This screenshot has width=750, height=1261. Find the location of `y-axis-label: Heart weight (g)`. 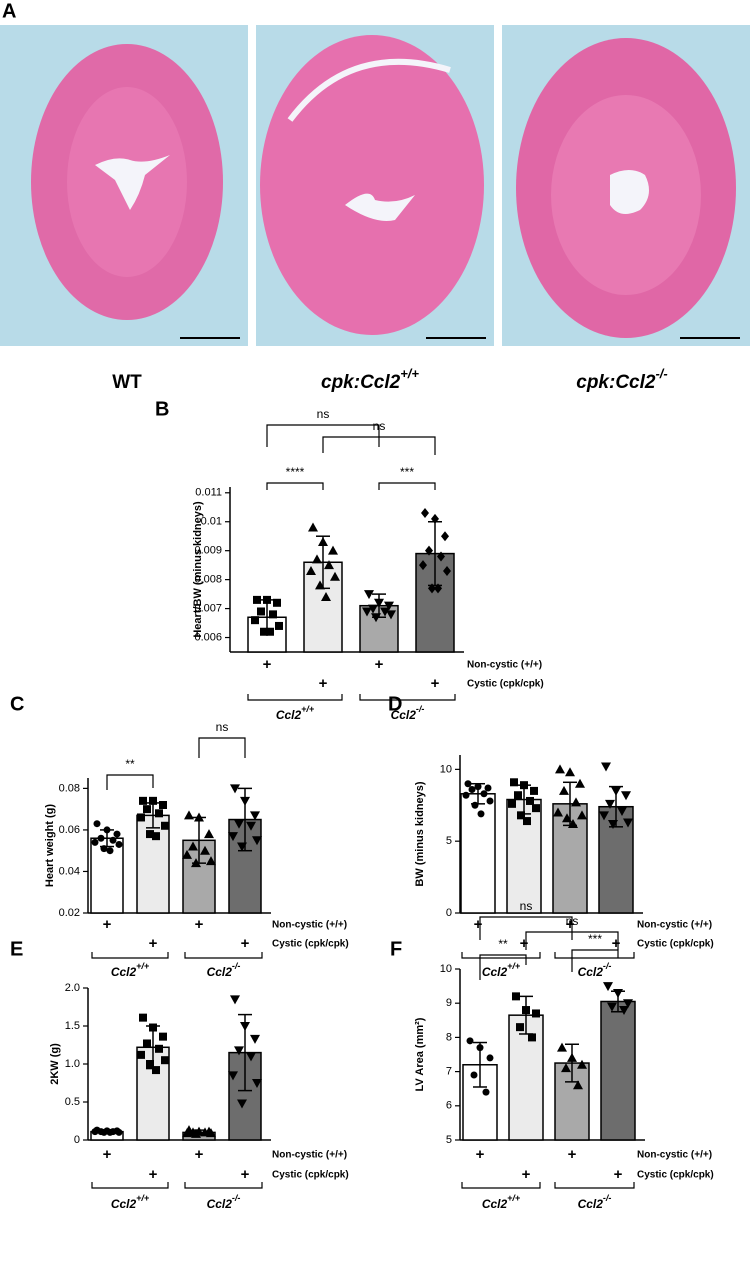

y-axis-label: Heart weight (g) is located at coordinates (50, 845).